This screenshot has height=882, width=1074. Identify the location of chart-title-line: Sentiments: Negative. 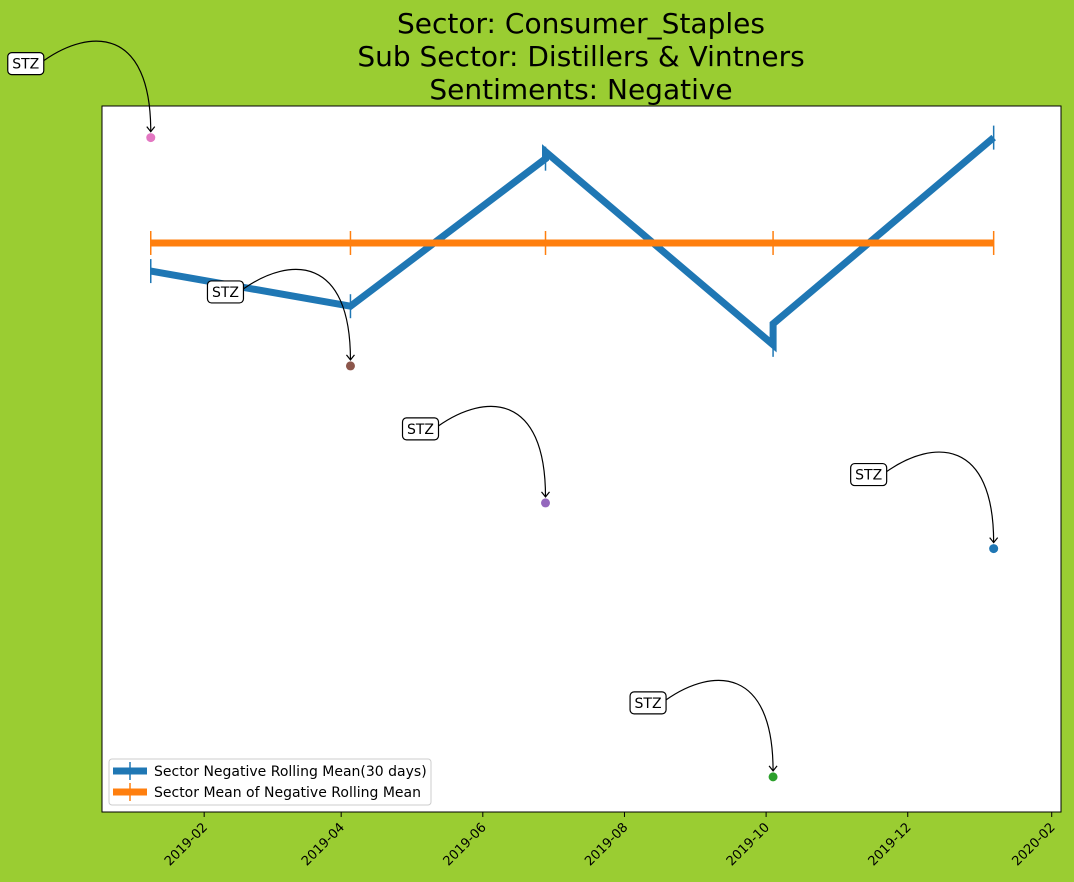
(580, 89).